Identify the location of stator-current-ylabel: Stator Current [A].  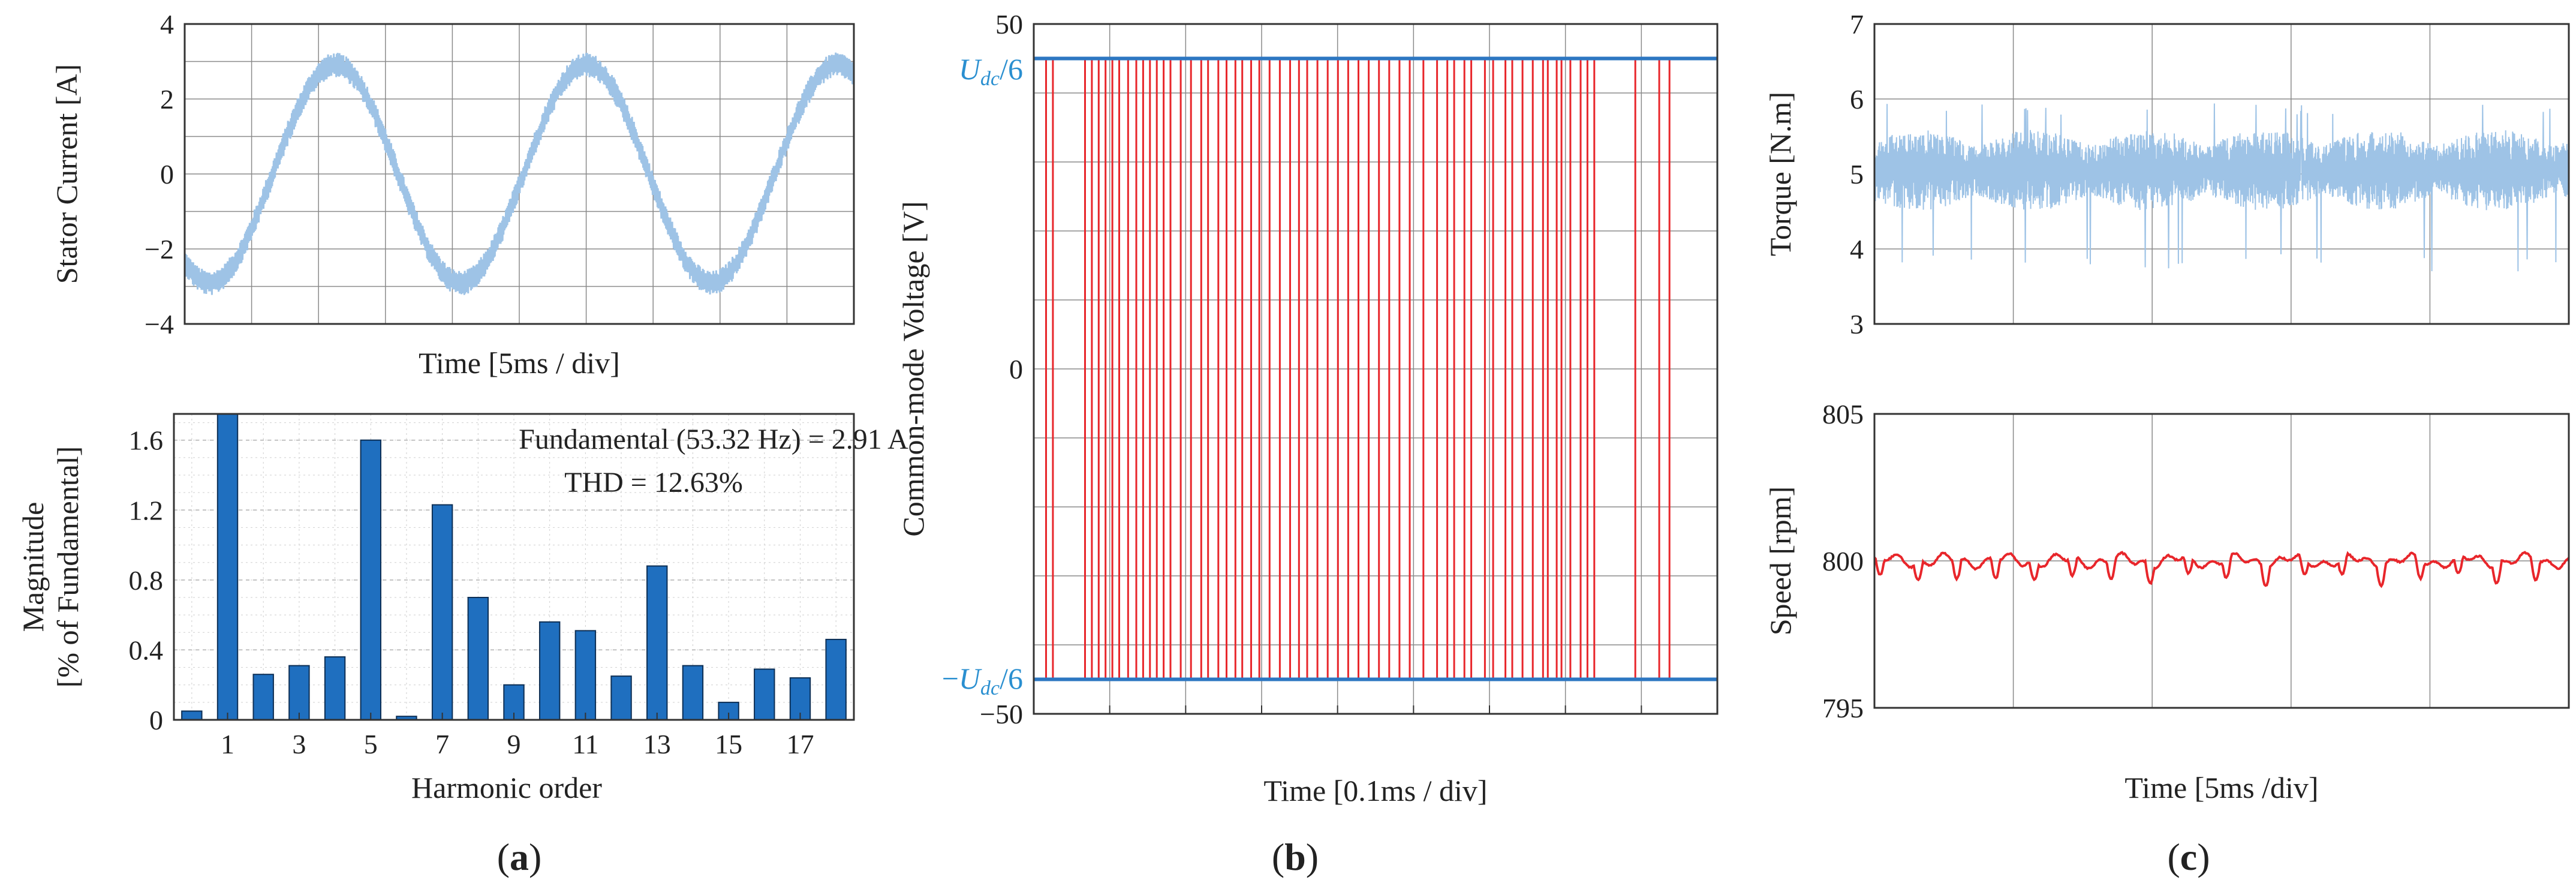
(66, 174).